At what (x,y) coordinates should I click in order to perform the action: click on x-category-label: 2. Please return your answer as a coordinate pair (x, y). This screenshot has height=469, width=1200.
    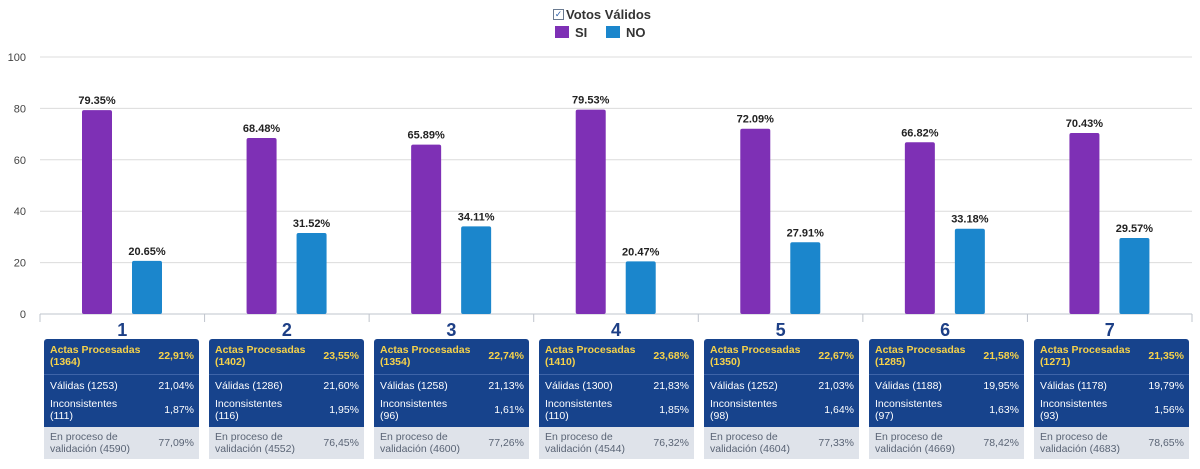
    Looking at the image, I should click on (287, 330).